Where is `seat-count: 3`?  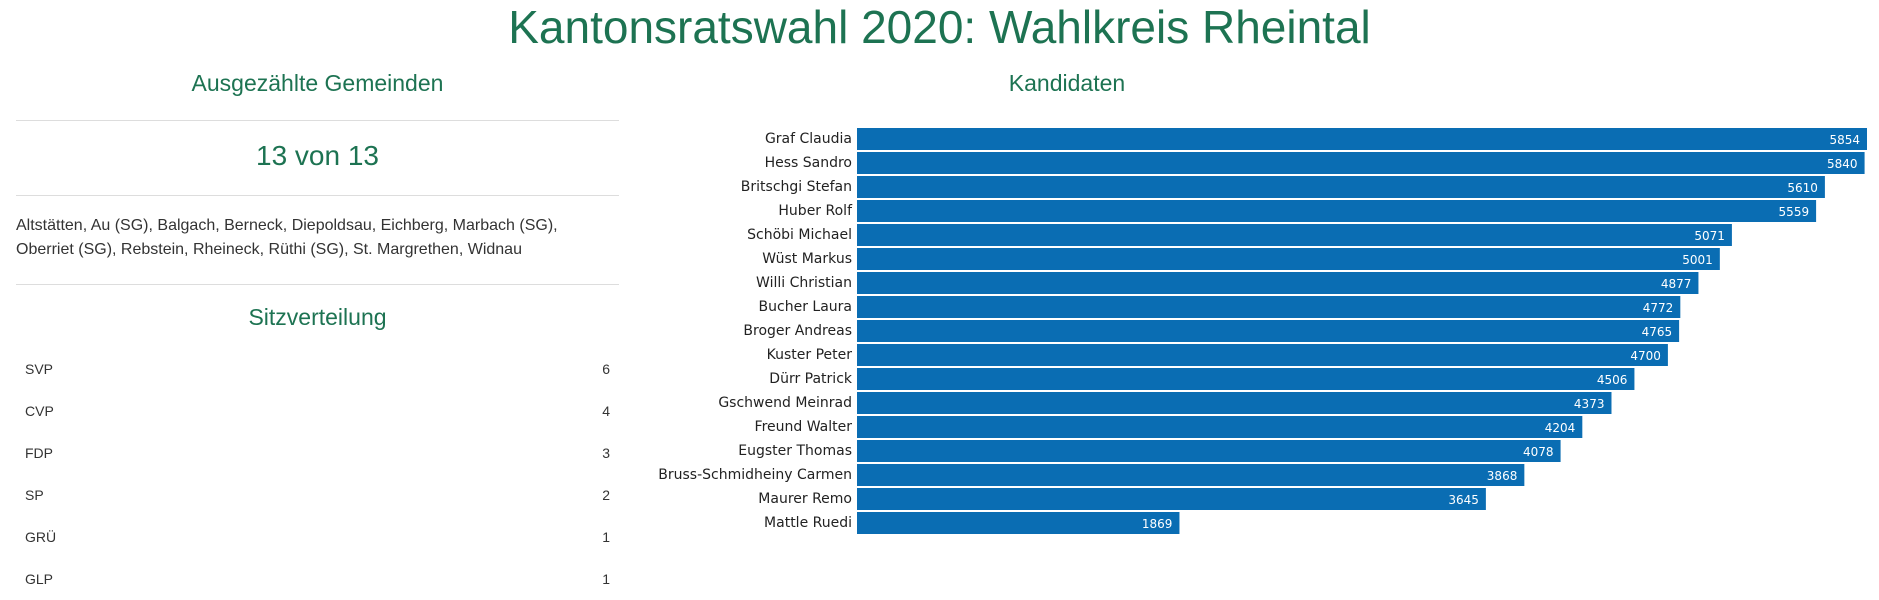 seat-count: 3 is located at coordinates (606, 453).